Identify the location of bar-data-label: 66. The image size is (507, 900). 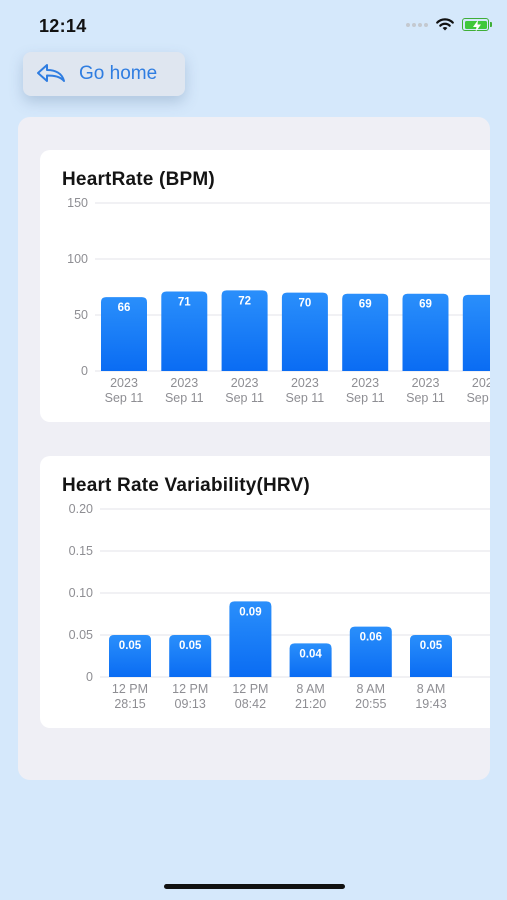
(124, 308).